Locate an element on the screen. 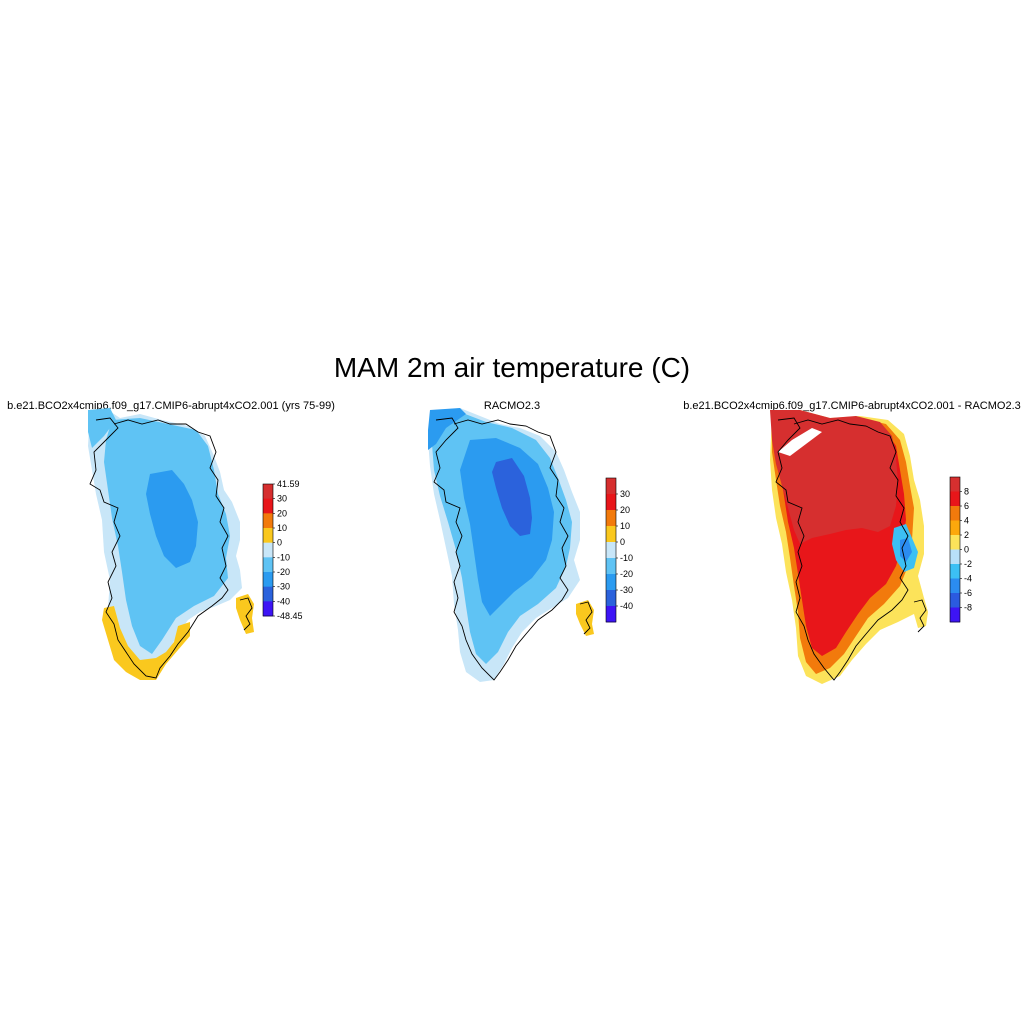  panel-3-island is located at coordinates (920, 616).